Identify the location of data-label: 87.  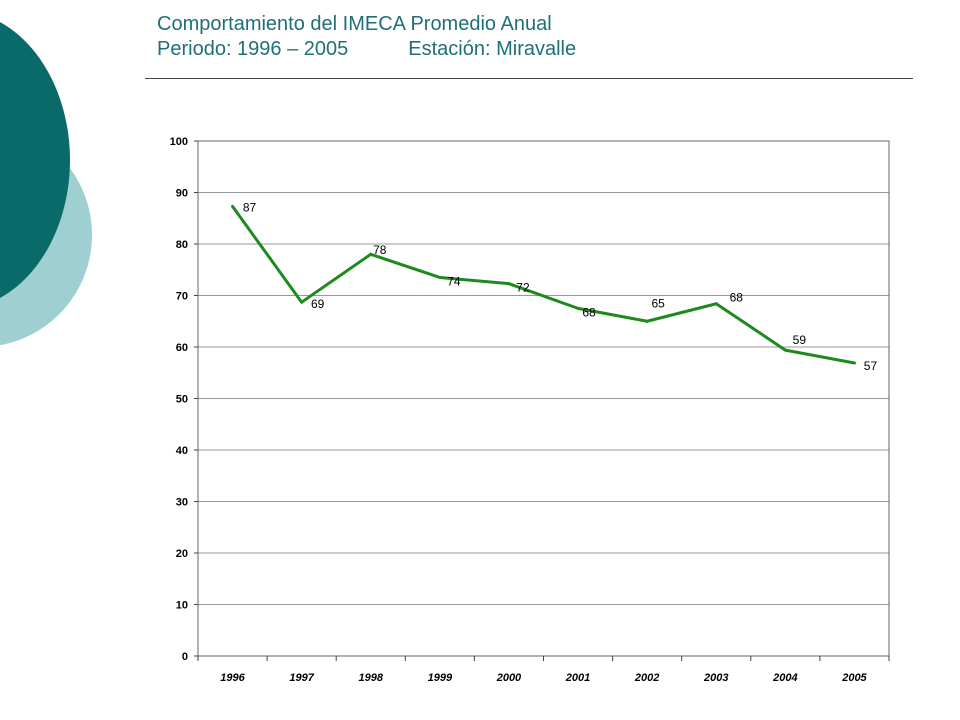
(250, 207).